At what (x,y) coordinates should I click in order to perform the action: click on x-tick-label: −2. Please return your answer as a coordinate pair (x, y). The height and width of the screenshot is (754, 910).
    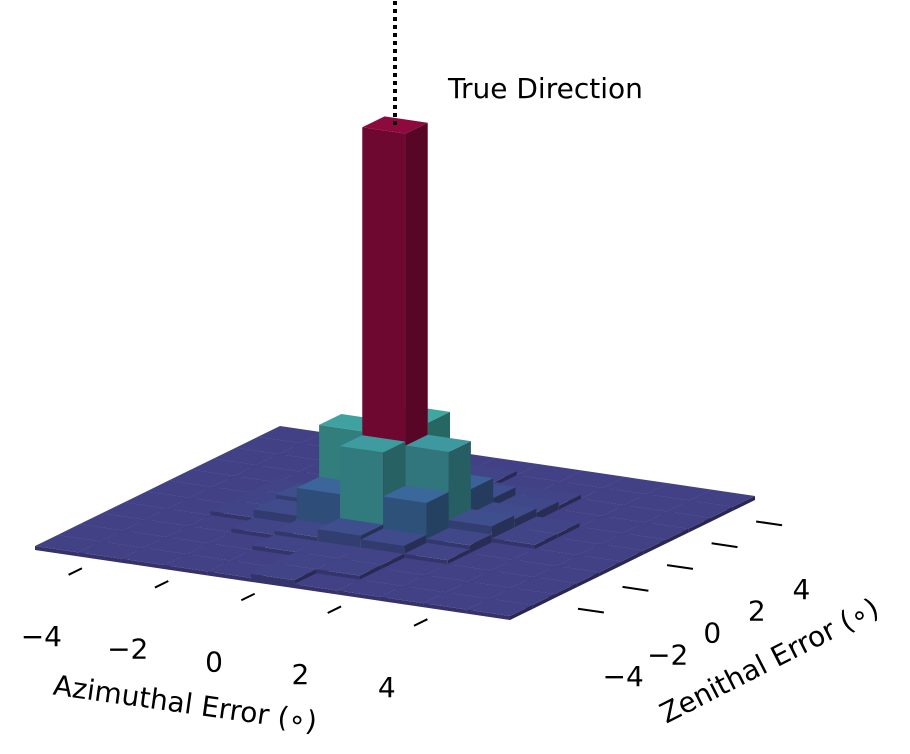
    Looking at the image, I should click on (127, 649).